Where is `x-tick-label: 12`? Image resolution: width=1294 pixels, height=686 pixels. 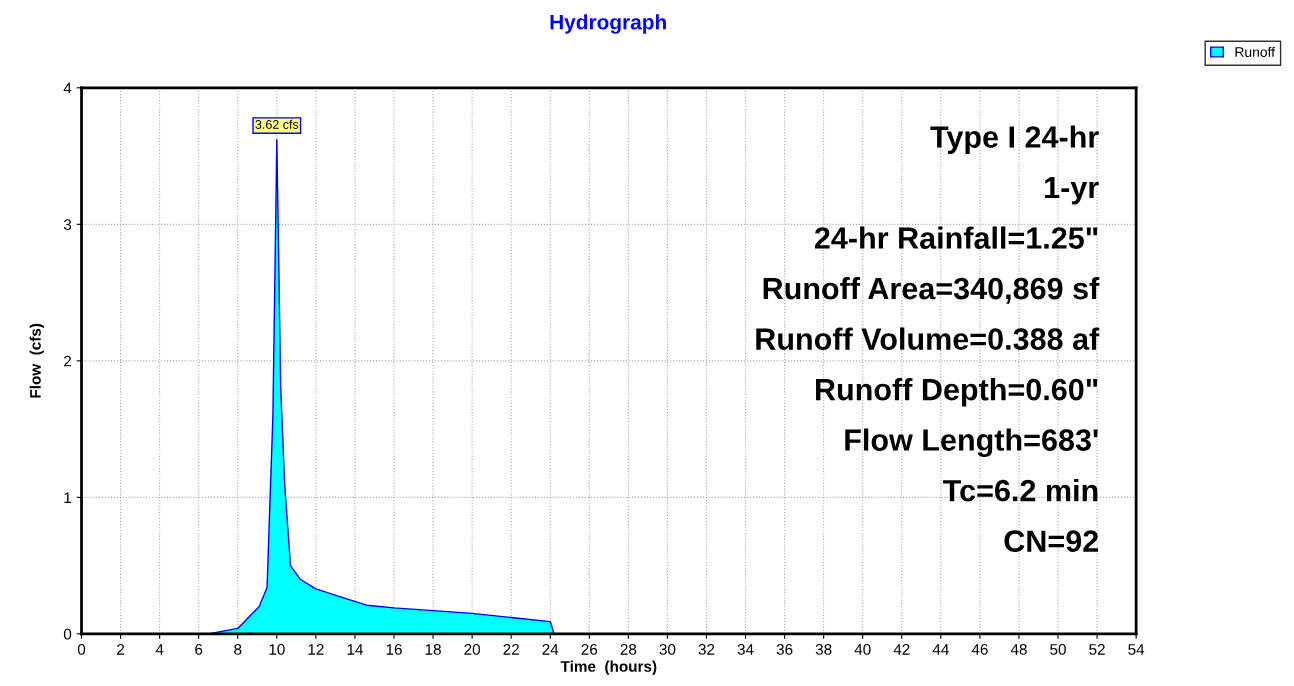 x-tick-label: 12 is located at coordinates (316, 649).